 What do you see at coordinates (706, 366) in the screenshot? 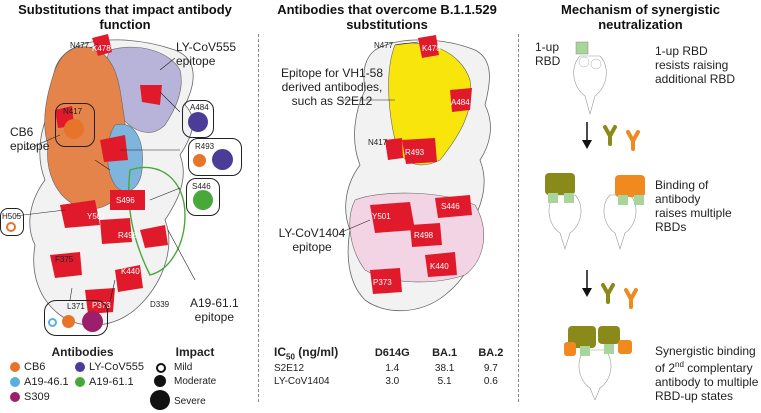
I see `step3-line-b: of 2nd complentary` at bounding box center [706, 366].